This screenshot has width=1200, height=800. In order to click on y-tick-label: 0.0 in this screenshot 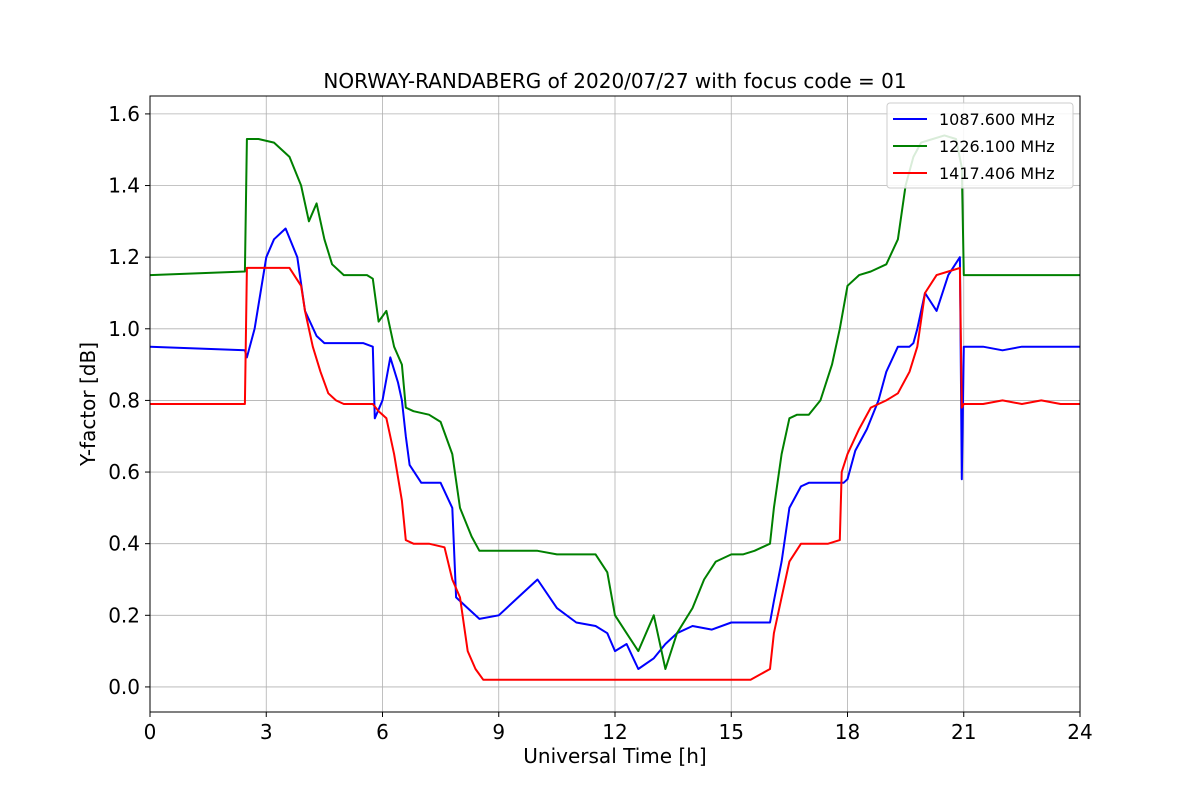, I will do `click(124, 687)`.